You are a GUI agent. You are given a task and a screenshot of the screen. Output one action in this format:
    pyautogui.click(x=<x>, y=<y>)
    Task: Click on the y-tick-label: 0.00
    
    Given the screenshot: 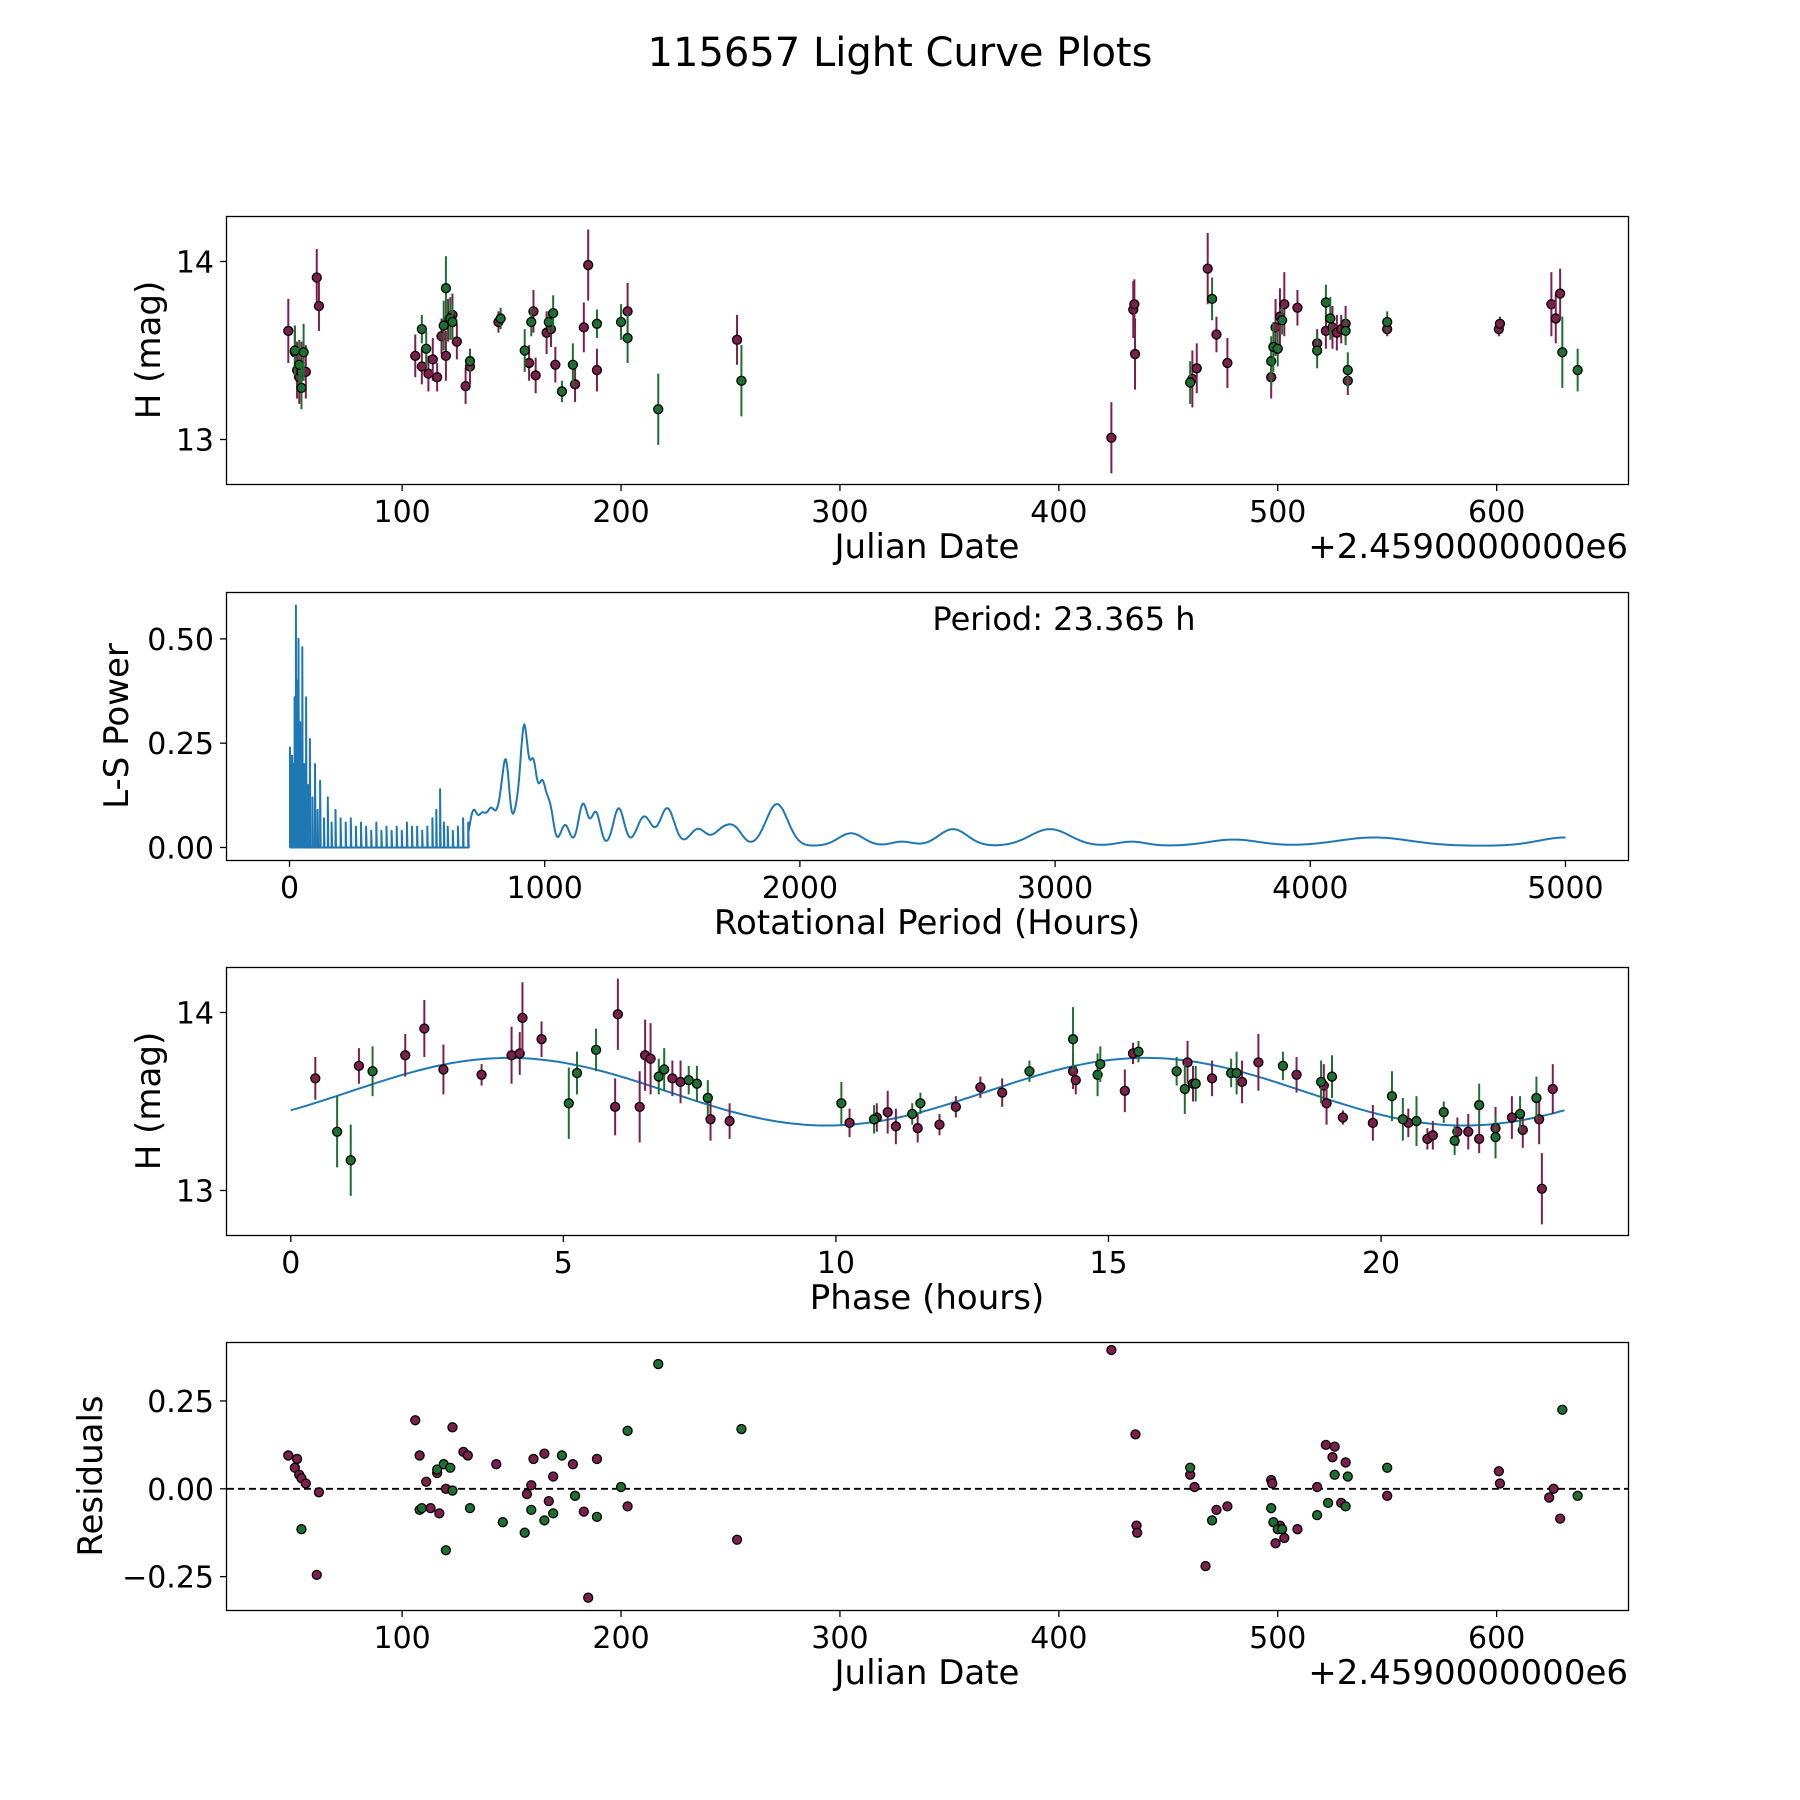 What is the action you would take?
    pyautogui.click(x=180, y=1490)
    